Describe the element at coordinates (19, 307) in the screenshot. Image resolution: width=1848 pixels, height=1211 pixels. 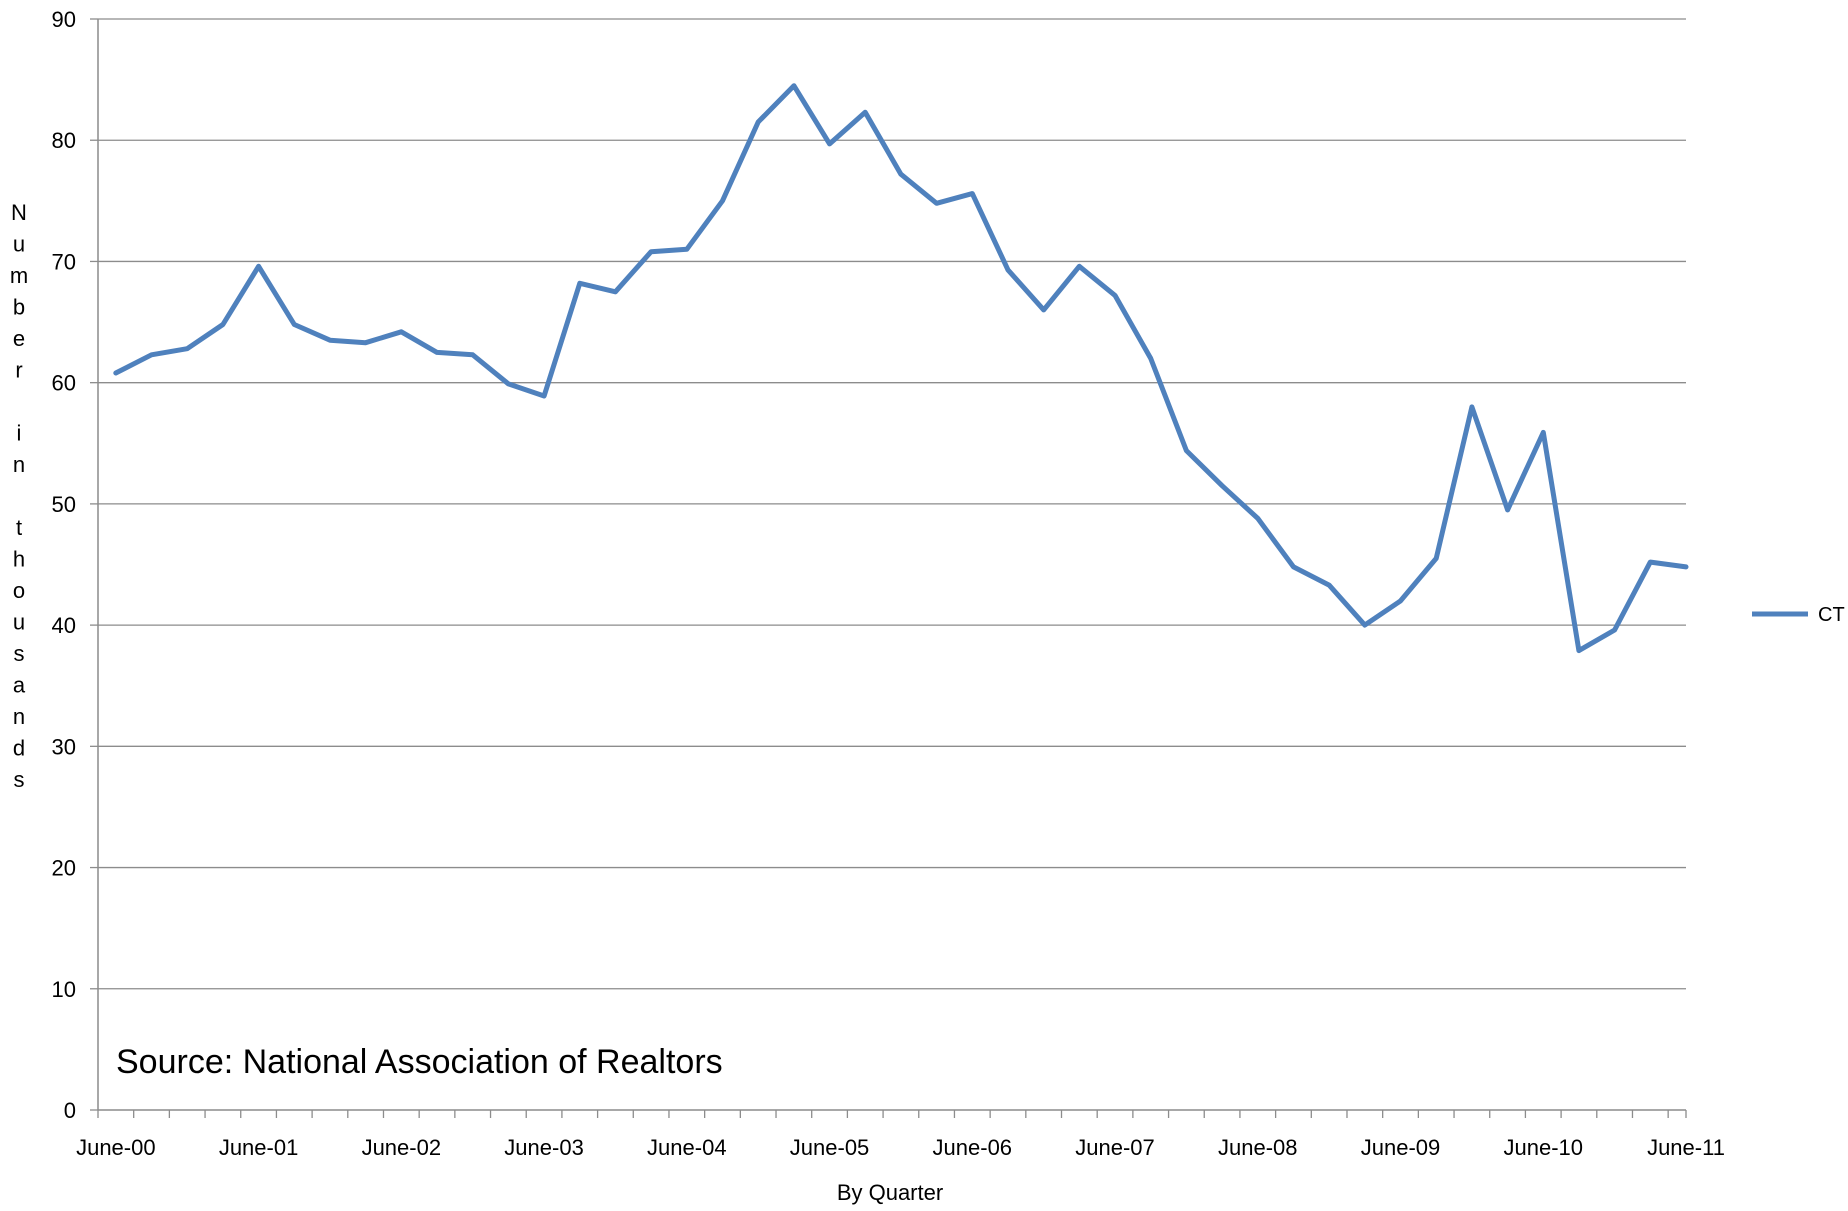
I see `y-axis-label-char: b` at that location.